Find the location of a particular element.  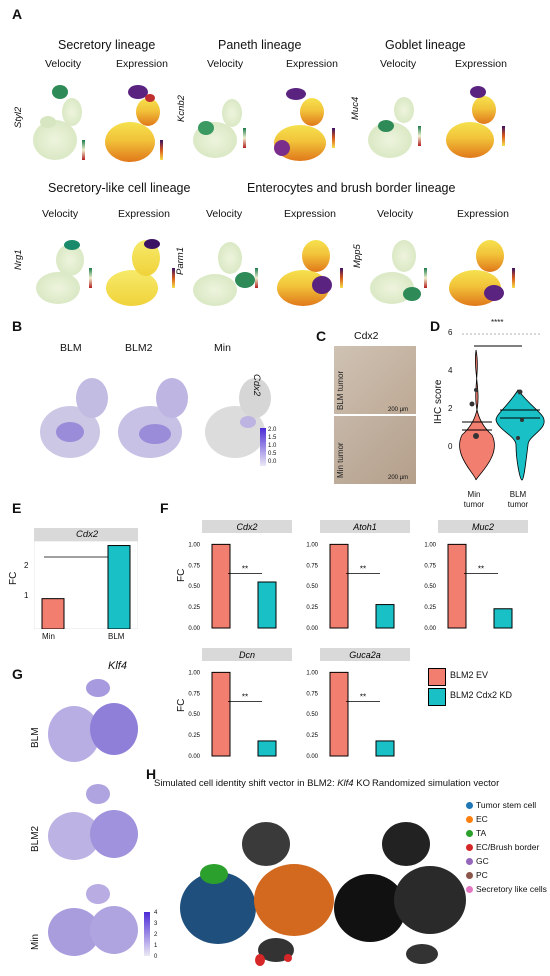

panel-label-d: D is located at coordinates (435, 326).